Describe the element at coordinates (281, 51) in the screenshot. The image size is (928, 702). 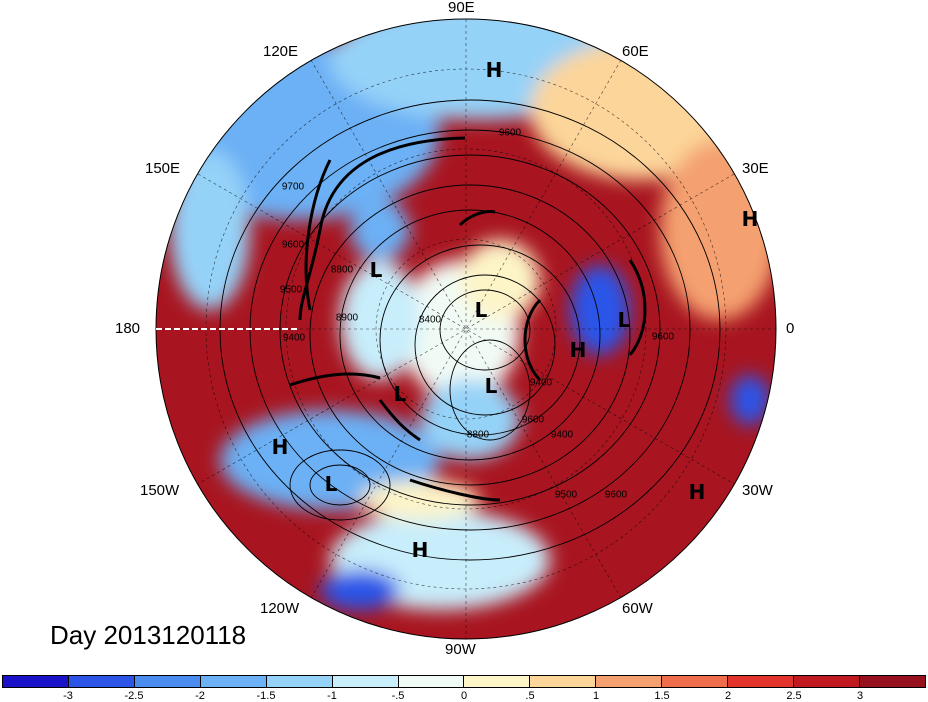
I see `lon-label-120E: 120E` at that location.